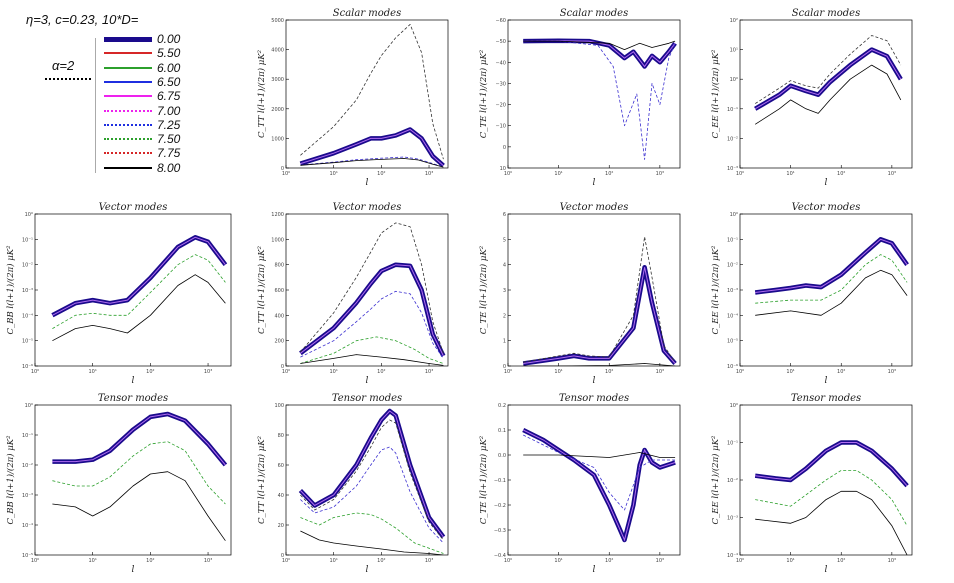  What do you see at coordinates (500, 21) in the screenshot?
I see `y-tick-label: −60` at bounding box center [500, 21].